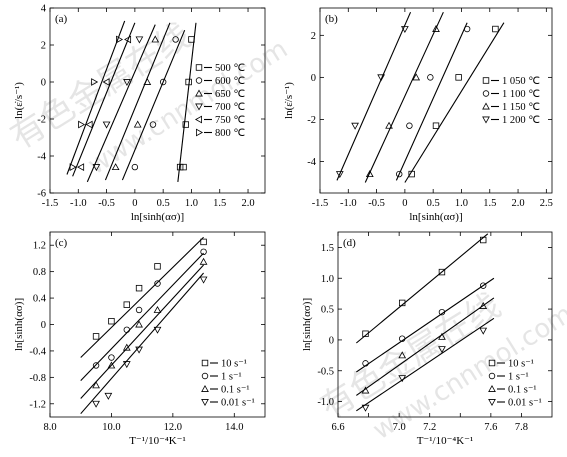  I want to click on legend-label: 700 ℃, so click(230, 107).